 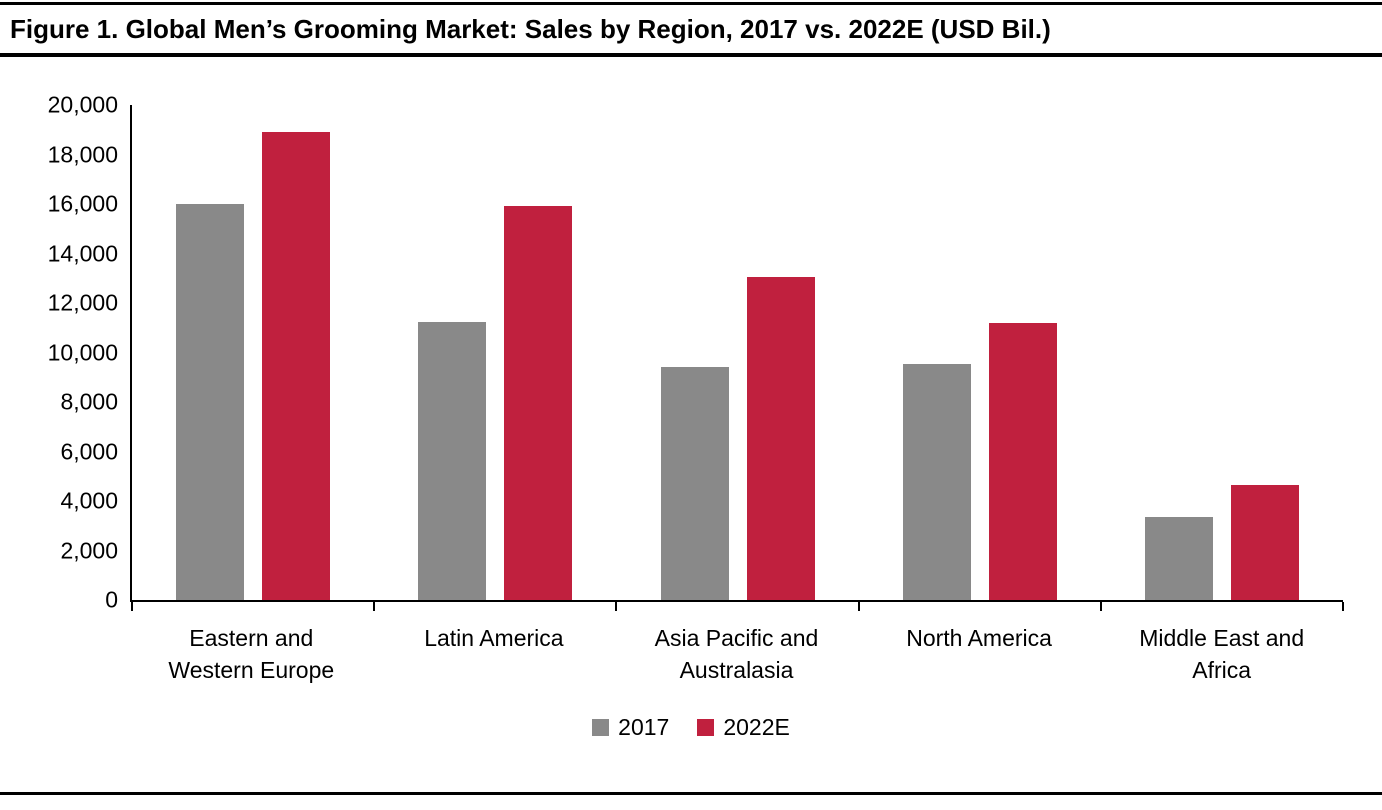 I want to click on legend-label: 2017, so click(x=644, y=727).